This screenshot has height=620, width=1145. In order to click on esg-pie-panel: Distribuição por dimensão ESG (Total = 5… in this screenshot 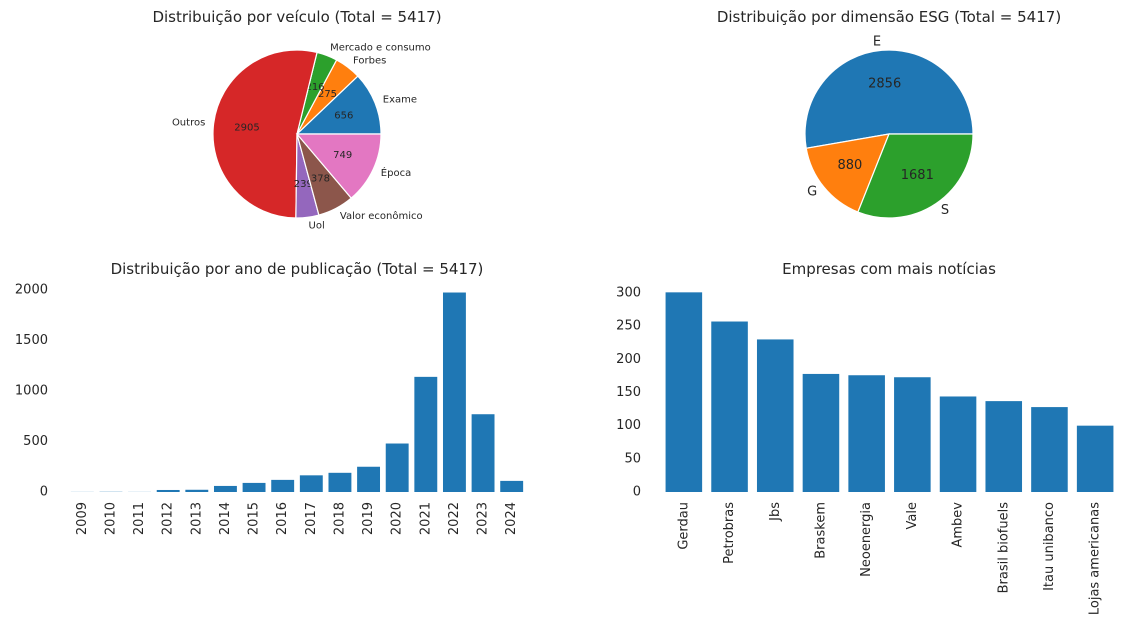, I will do `click(889, 113)`.